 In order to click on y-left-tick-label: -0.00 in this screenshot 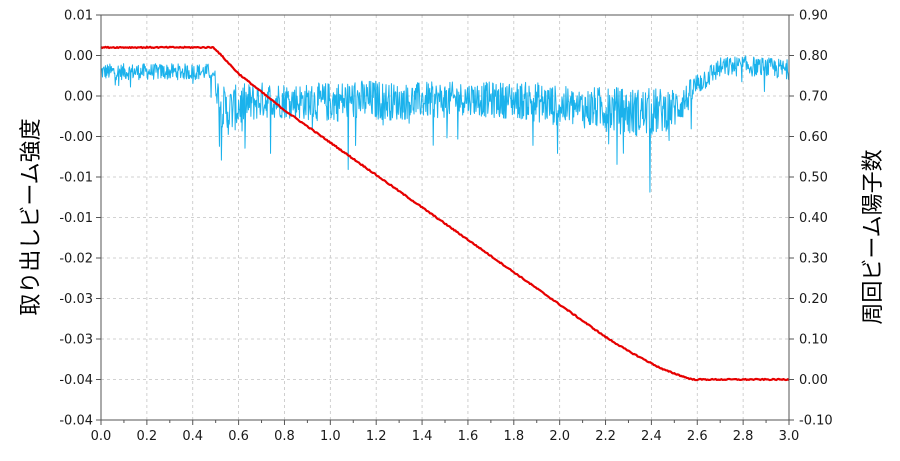, I will do `click(76, 137)`.